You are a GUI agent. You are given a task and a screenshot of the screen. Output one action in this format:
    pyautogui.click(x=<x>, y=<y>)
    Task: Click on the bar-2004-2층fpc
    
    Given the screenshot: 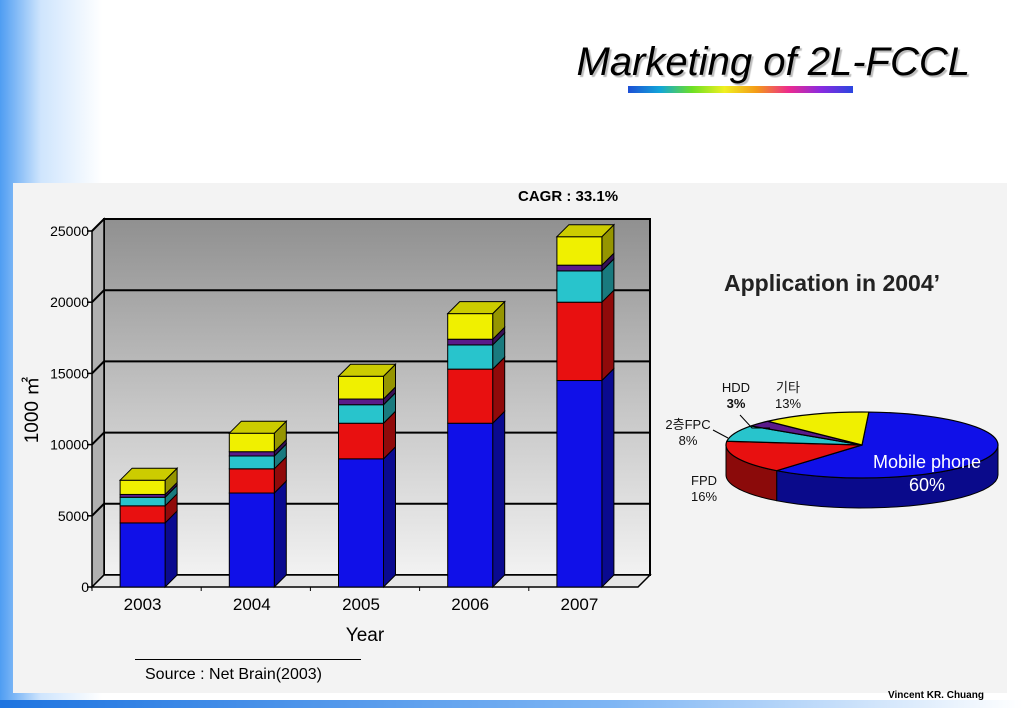 What is the action you would take?
    pyautogui.click(x=251, y=462)
    